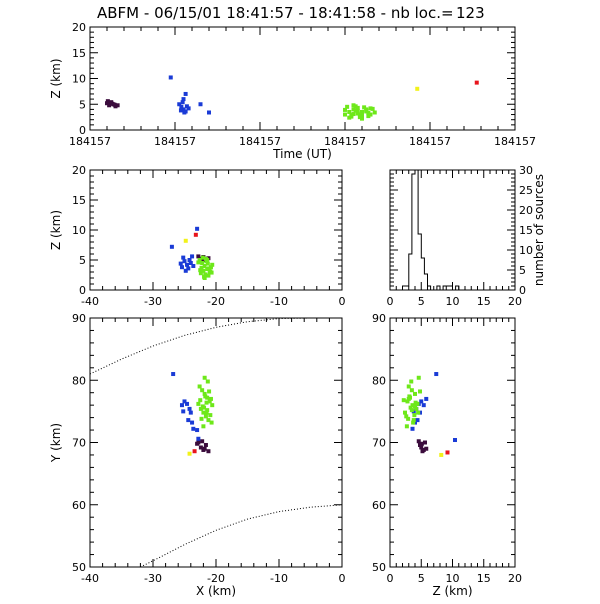 The height and width of the screenshot is (604, 600). Describe the element at coordinates (484, 301) in the screenshot. I see `x-tick-label: 15` at that location.